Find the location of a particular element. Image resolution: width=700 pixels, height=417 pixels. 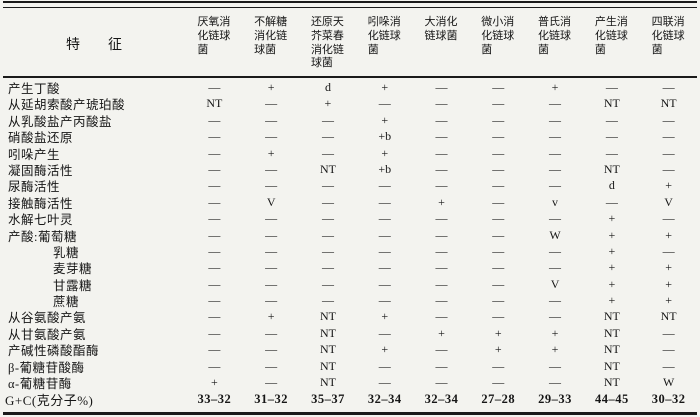

row-label: 产碱性磷酸酯酶 is located at coordinates (54, 351).